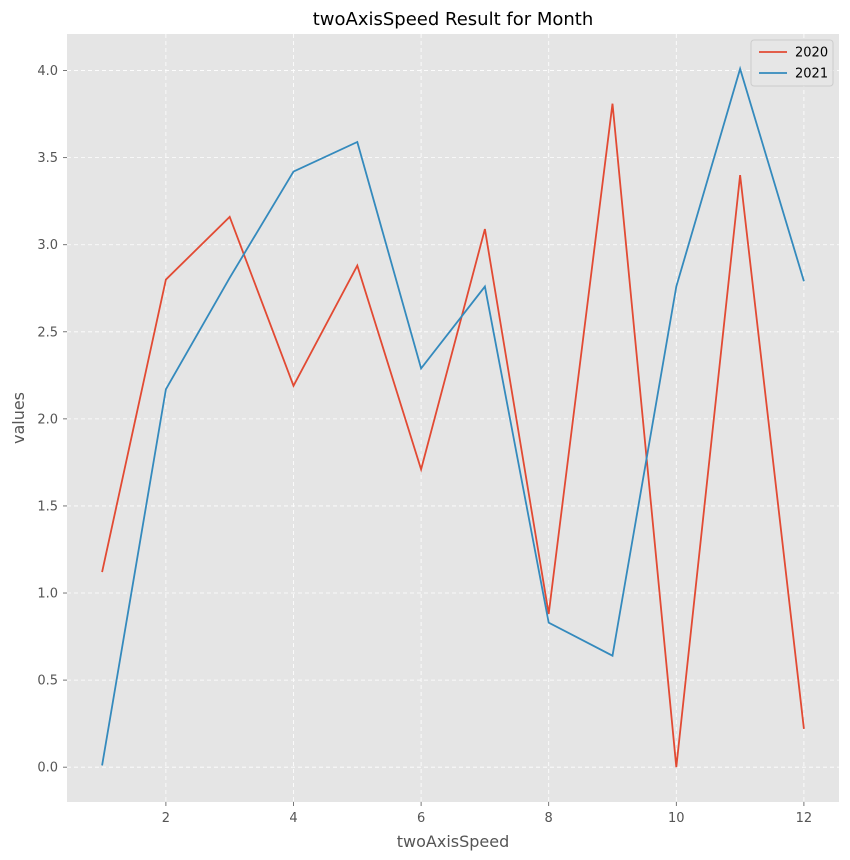 Image resolution: width=850 pixels, height=860 pixels. What do you see at coordinates (47, 245) in the screenshot?
I see `y-tick-label: 3.0` at bounding box center [47, 245].